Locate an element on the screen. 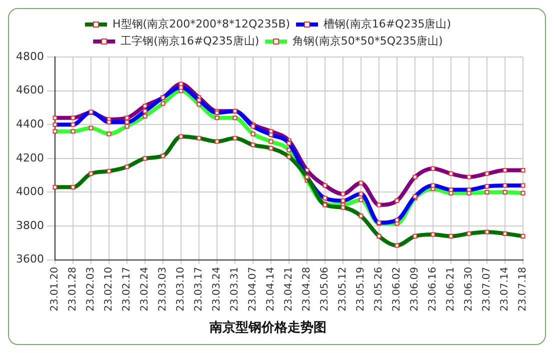  x-tick-label: 23.07.07 is located at coordinates (487, 289).